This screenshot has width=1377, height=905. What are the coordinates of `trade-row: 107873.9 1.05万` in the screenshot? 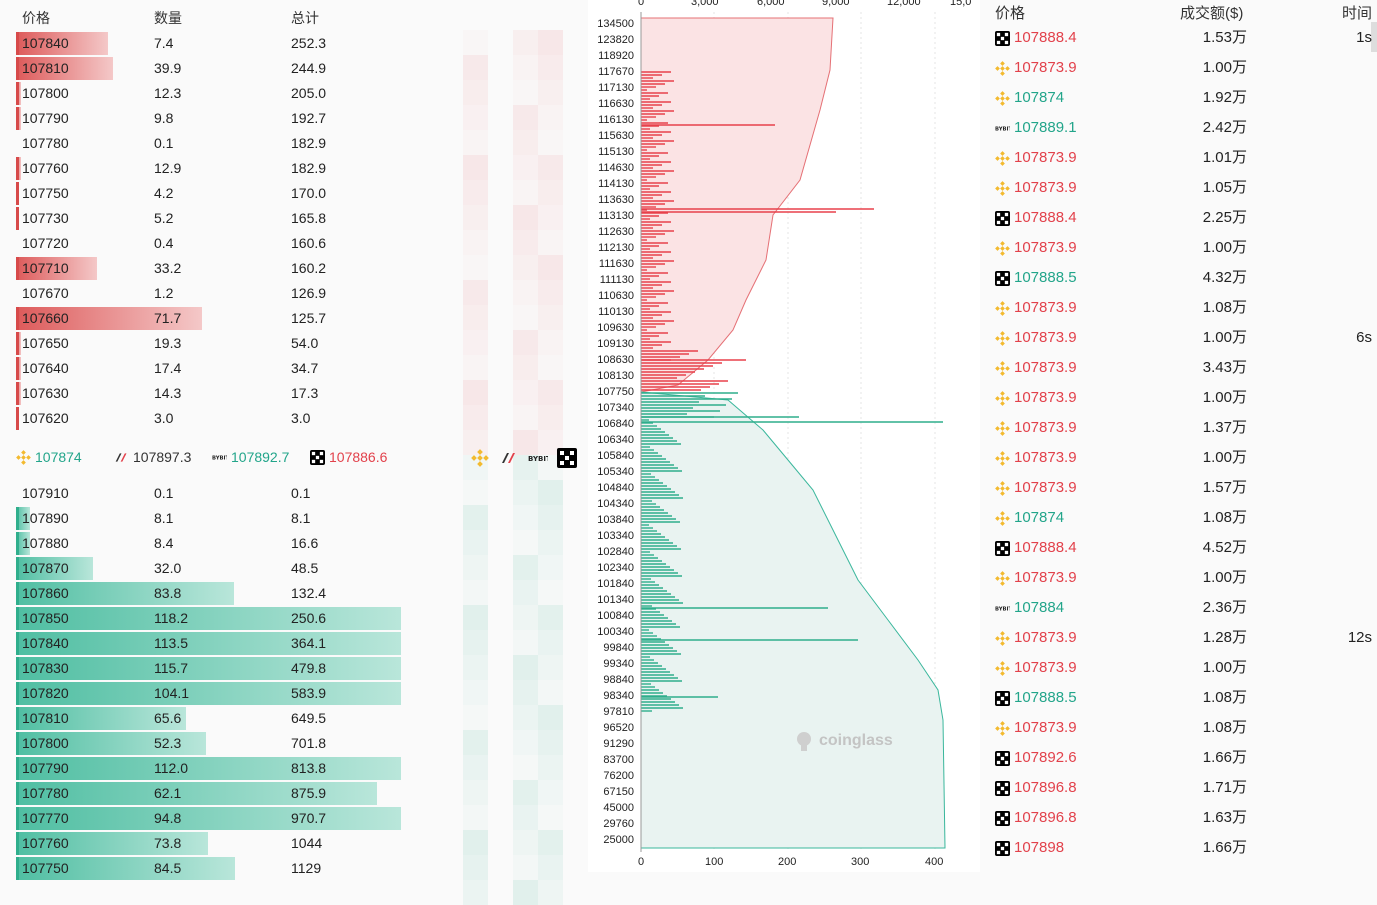 It's located at (1180, 188).